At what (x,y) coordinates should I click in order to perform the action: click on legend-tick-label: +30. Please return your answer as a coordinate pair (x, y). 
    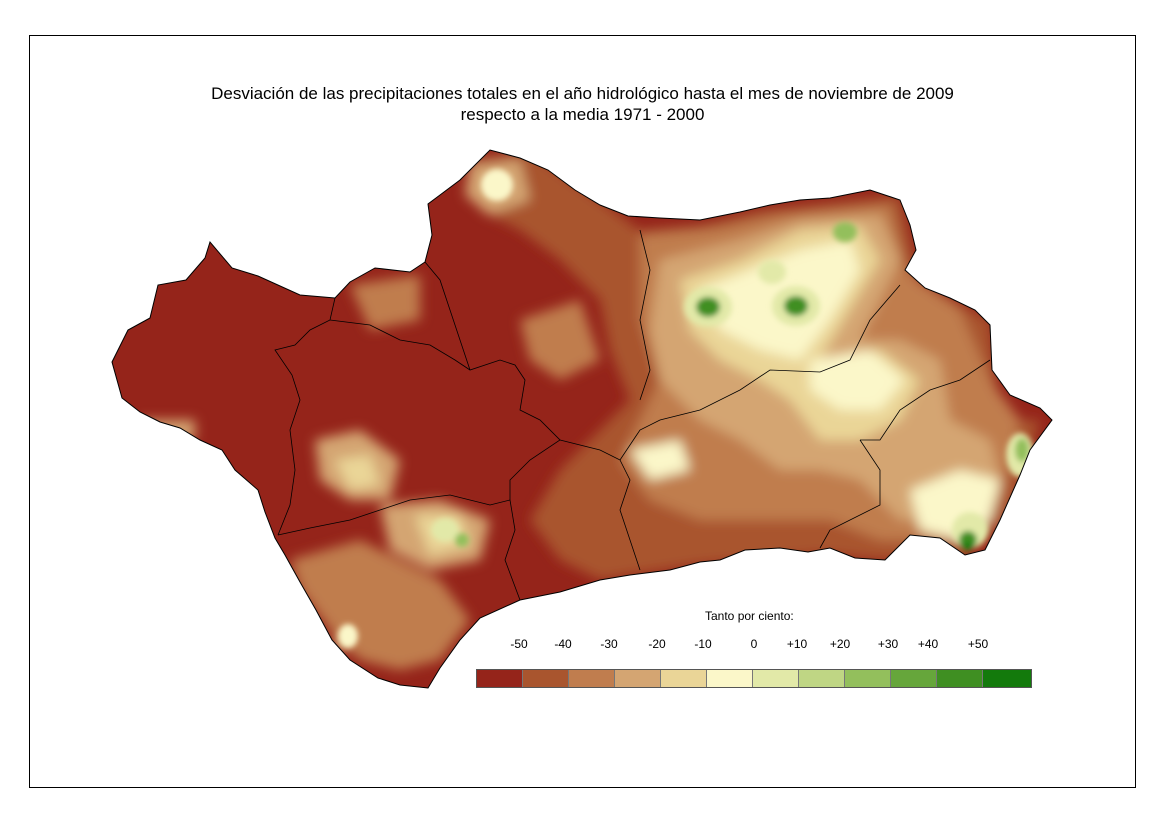
    Looking at the image, I should click on (888, 644).